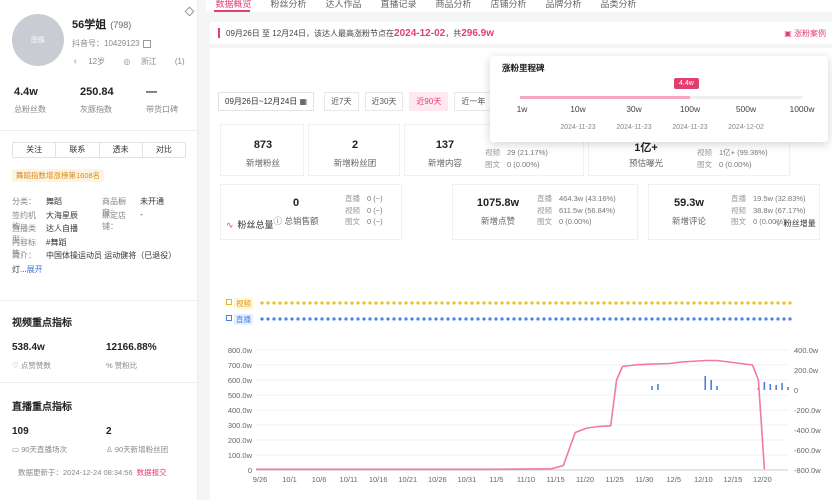  I want to click on rank-badge: 舞蹈指数增涨榜第1608名, so click(58, 175).